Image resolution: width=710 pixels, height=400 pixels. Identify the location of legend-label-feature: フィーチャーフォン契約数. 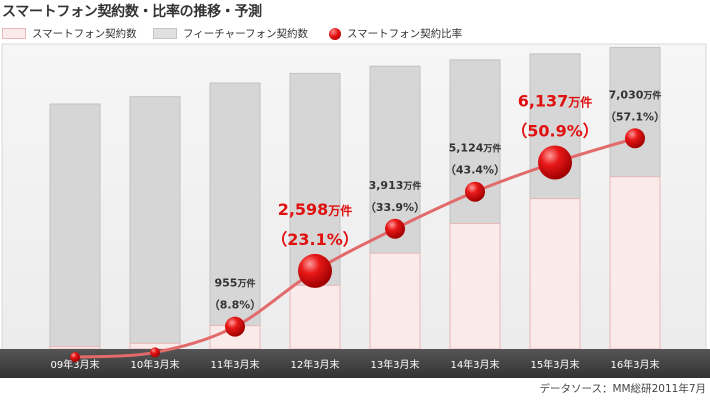
(246, 34).